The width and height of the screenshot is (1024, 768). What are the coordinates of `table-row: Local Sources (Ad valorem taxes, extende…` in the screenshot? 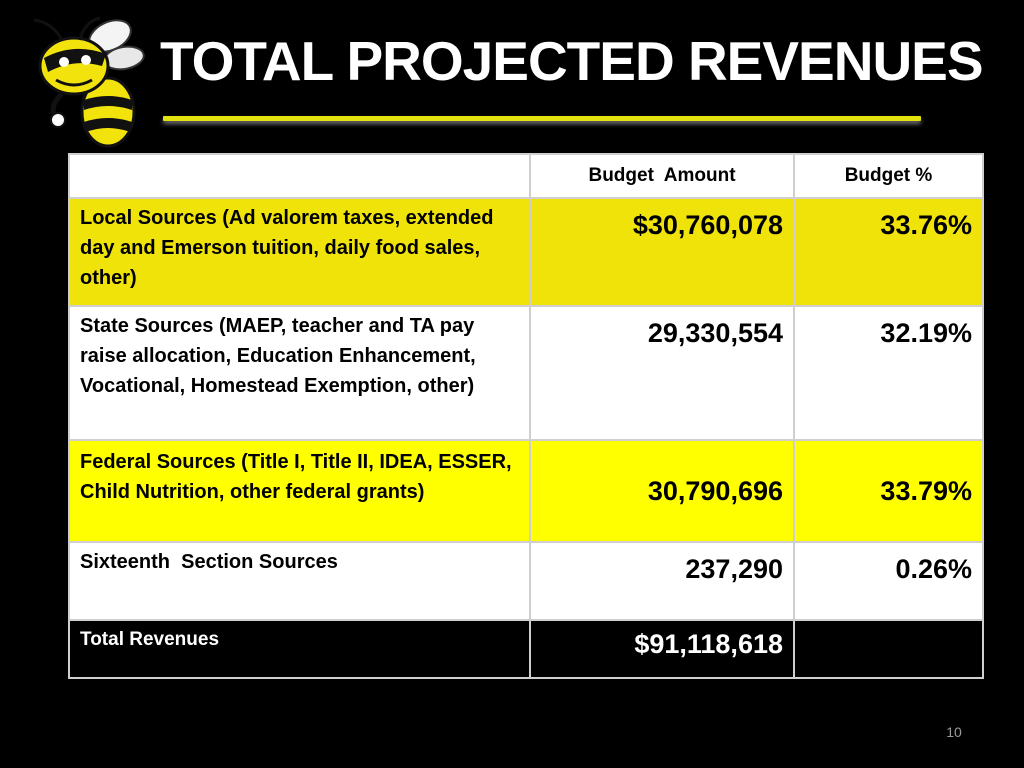 It's located at (526, 252).